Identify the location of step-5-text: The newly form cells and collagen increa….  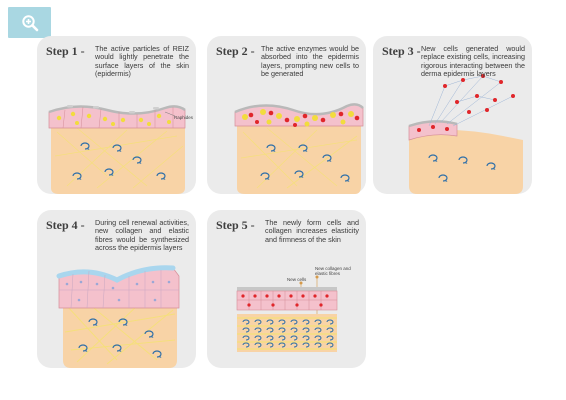
(312, 231).